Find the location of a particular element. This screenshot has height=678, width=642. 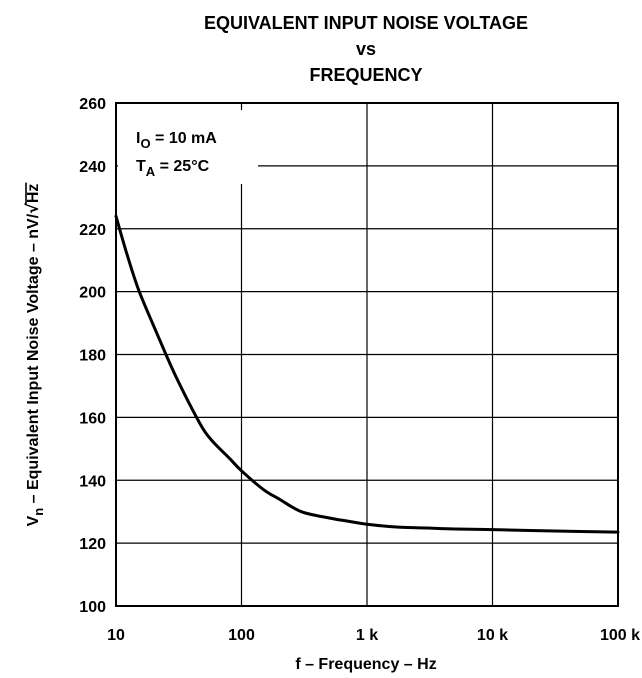

x-tick-label: 10 k is located at coordinates (492, 635).